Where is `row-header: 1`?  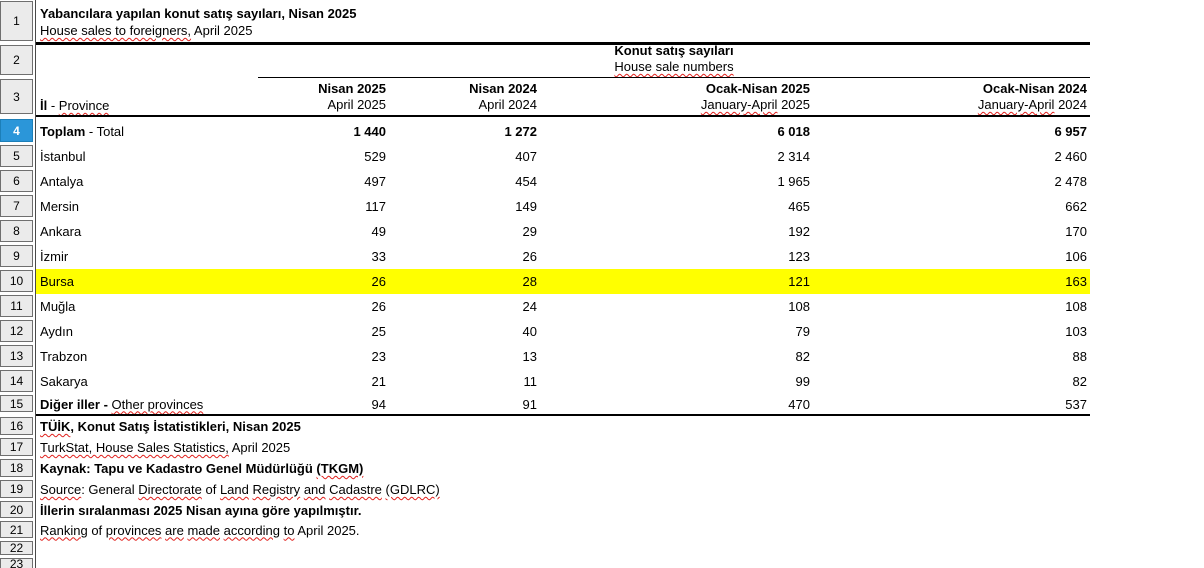 row-header: 1 is located at coordinates (16, 21).